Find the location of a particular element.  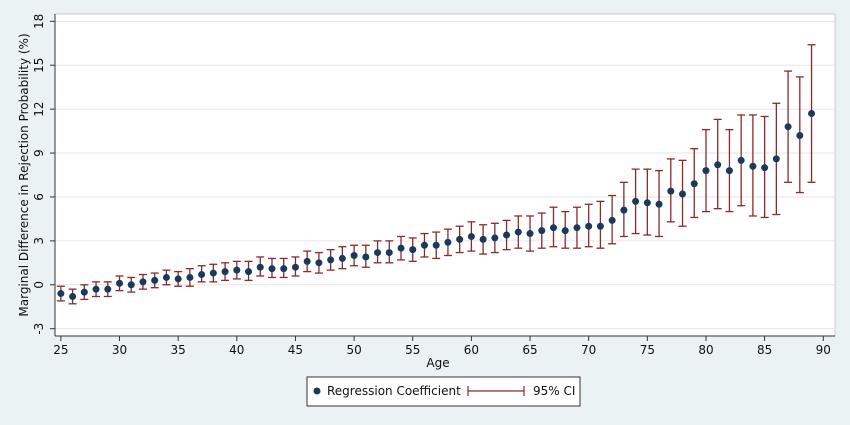

y-tick-label: 3 is located at coordinates (39, 241).